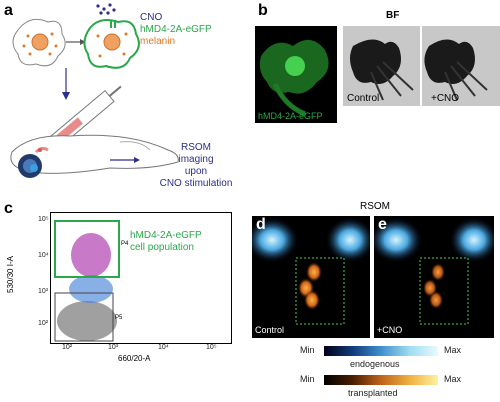 This screenshot has height=402, width=500. Describe the element at coordinates (84, 317) in the screenshot. I see `gate-p5` at that location.